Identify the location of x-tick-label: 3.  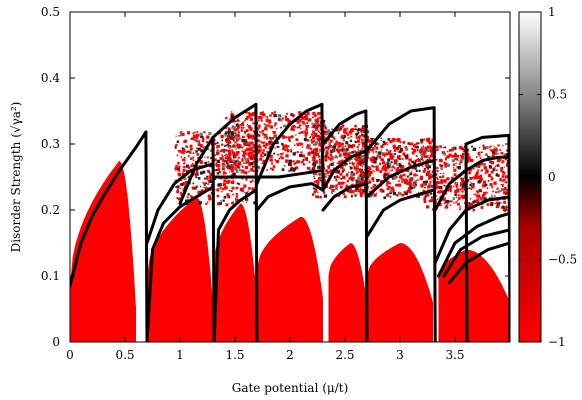
(400, 355).